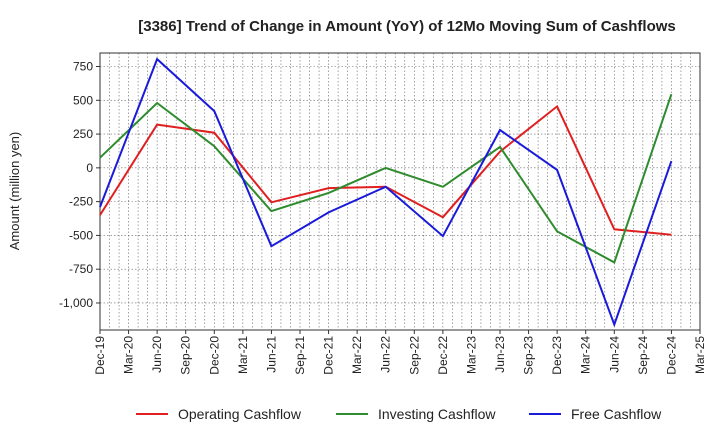 This screenshot has width=720, height=440. I want to click on x-tick-label: Sep-22, so click(414, 355).